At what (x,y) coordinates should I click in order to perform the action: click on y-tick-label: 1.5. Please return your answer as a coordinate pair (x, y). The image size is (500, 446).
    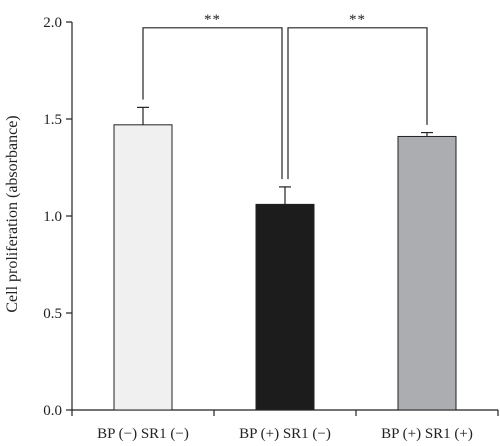
    Looking at the image, I should click on (52, 120).